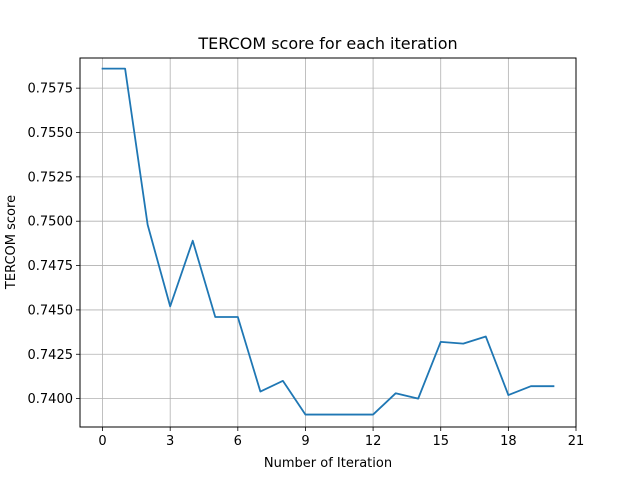 This screenshot has width=640, height=480. What do you see at coordinates (51, 310) in the screenshot?
I see `y-tick-label: 0.7450` at bounding box center [51, 310].